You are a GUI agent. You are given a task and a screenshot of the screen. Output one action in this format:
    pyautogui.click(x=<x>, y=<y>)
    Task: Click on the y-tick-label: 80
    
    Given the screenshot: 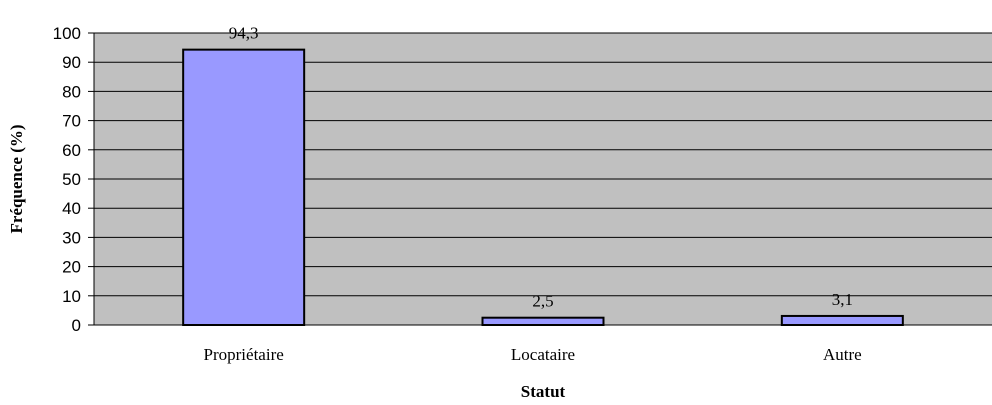 What is the action you would take?
    pyautogui.click(x=71, y=91)
    